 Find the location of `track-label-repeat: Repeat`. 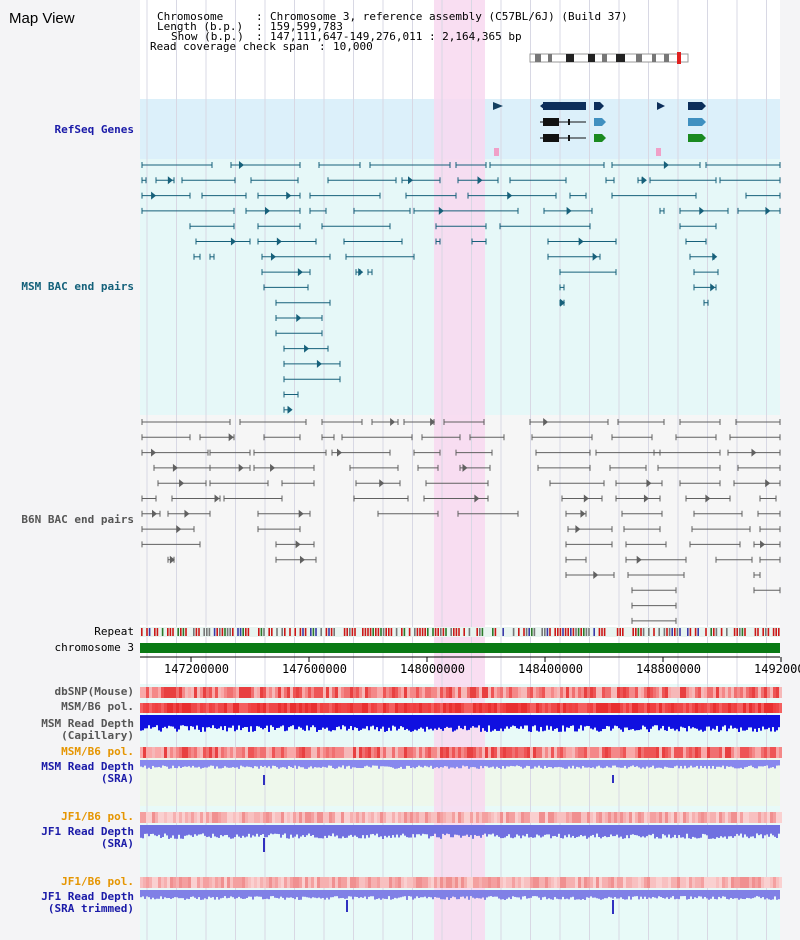

track-label-repeat: Repeat is located at coordinates (114, 631).